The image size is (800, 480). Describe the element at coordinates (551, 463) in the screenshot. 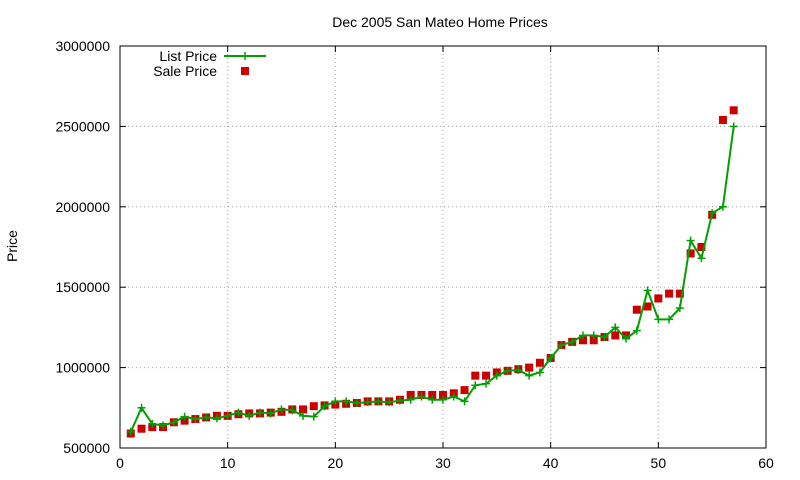

I see `x-tick-label: 40` at that location.